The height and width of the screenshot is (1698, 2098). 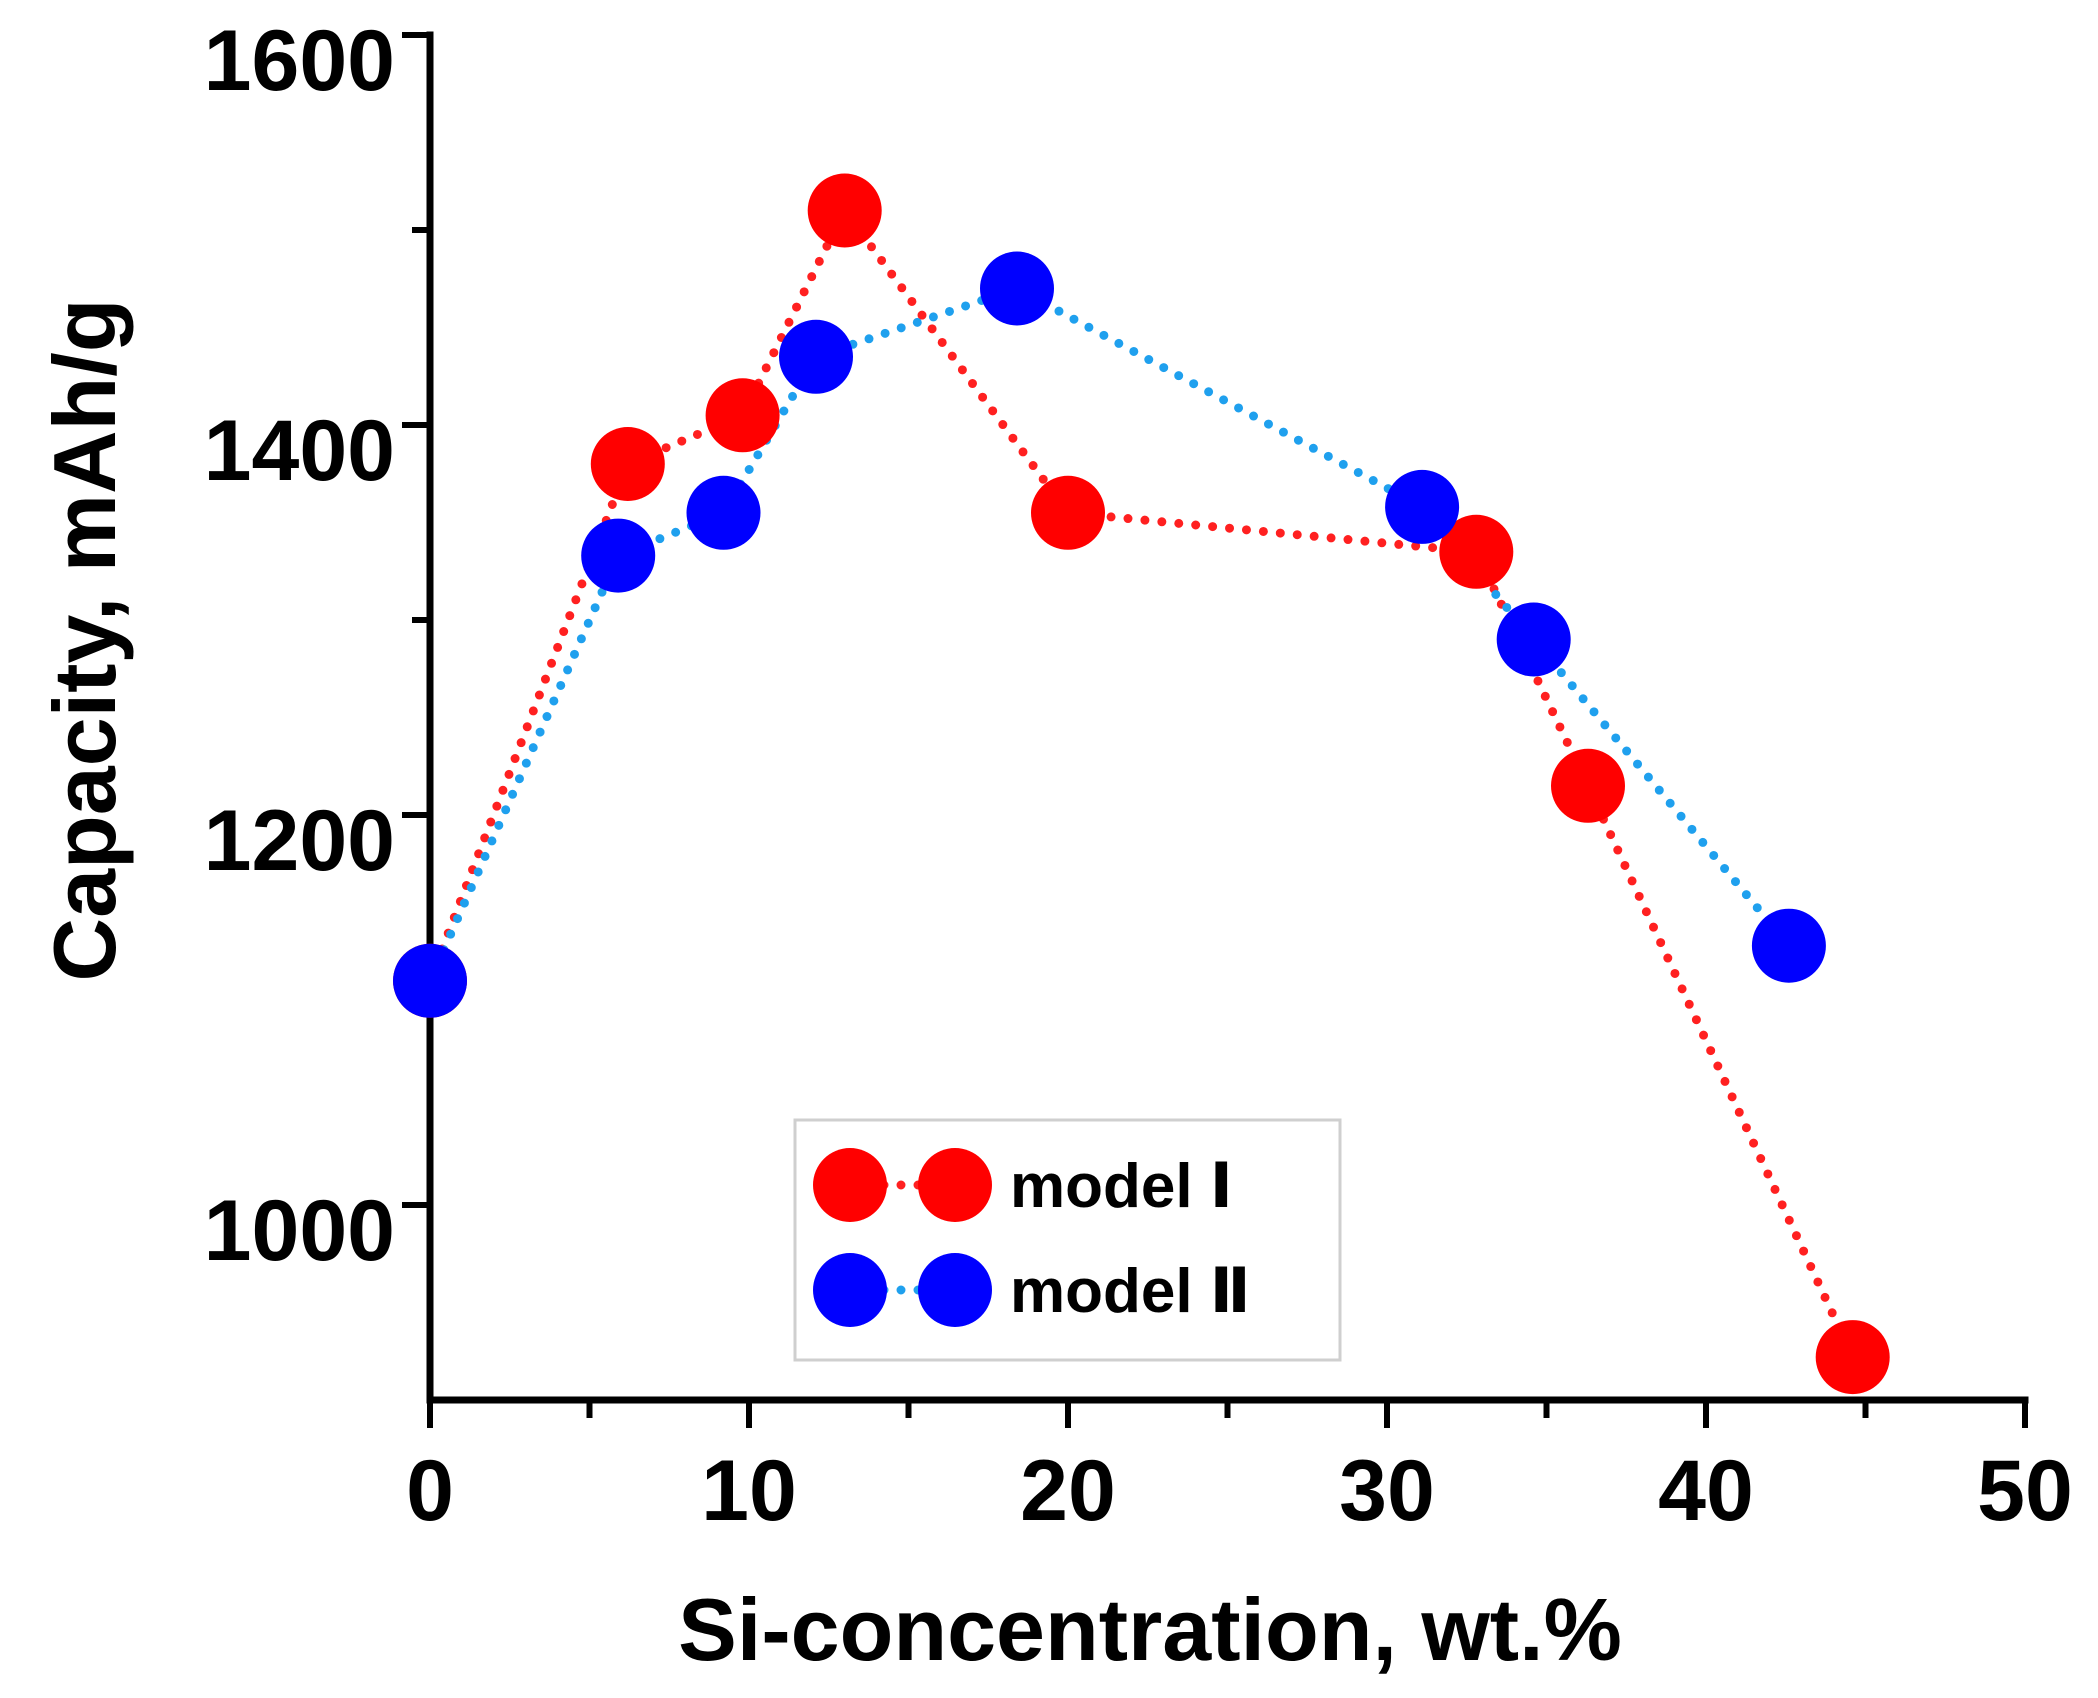 What do you see at coordinates (850, 1290) in the screenshot?
I see `legend-marker-model-2-a` at bounding box center [850, 1290].